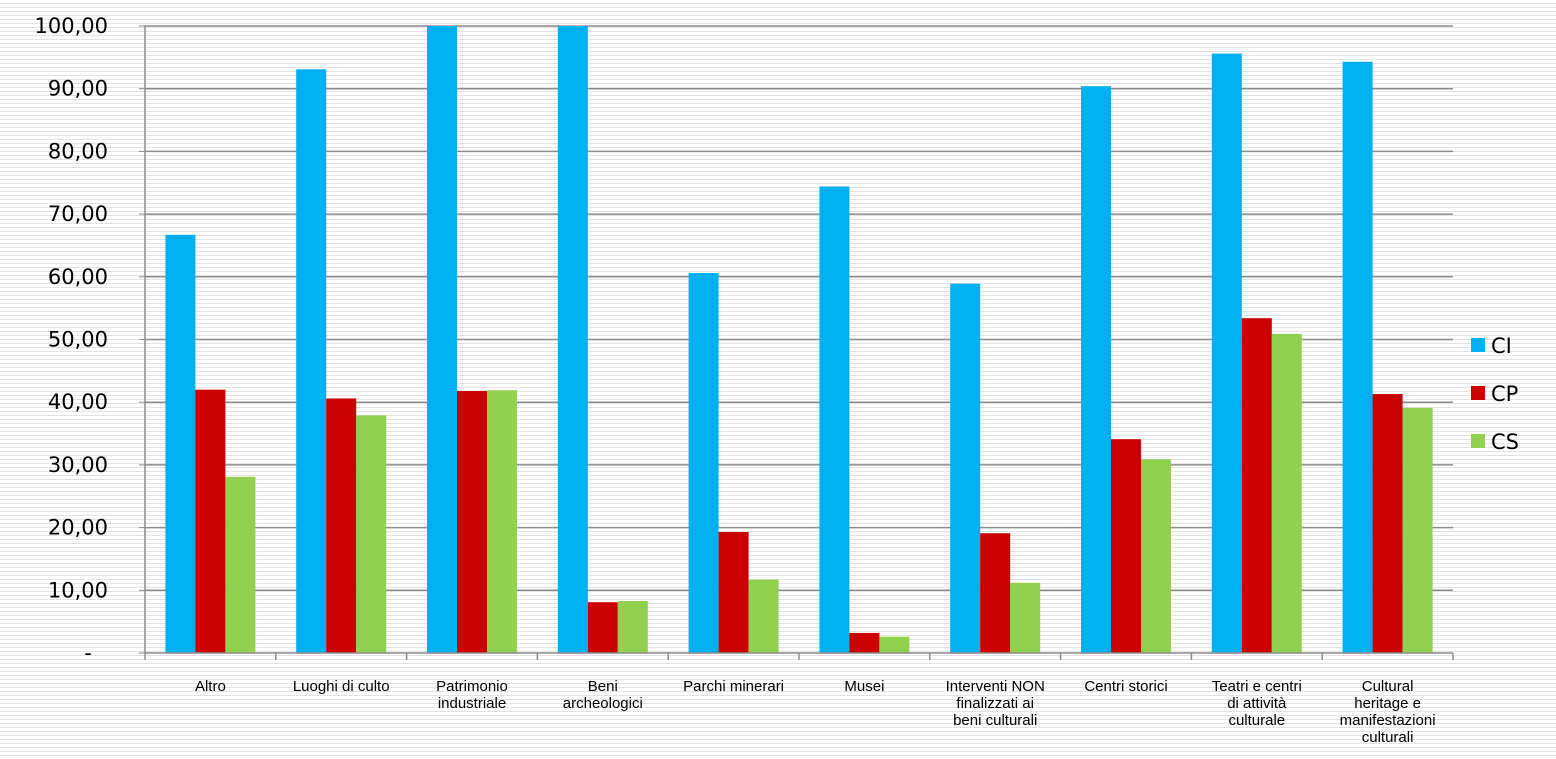  What do you see at coordinates (733, 686) in the screenshot?
I see `x-tick-label: Parchi minerari` at bounding box center [733, 686].